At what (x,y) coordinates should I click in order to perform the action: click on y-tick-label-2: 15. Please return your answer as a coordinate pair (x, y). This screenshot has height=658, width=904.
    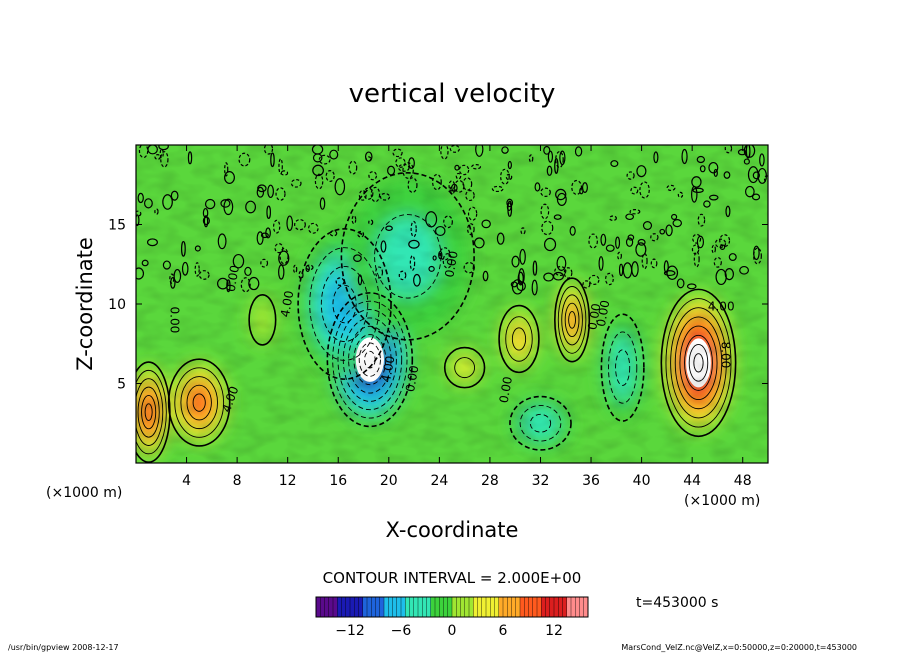
    Looking at the image, I should click on (117, 226).